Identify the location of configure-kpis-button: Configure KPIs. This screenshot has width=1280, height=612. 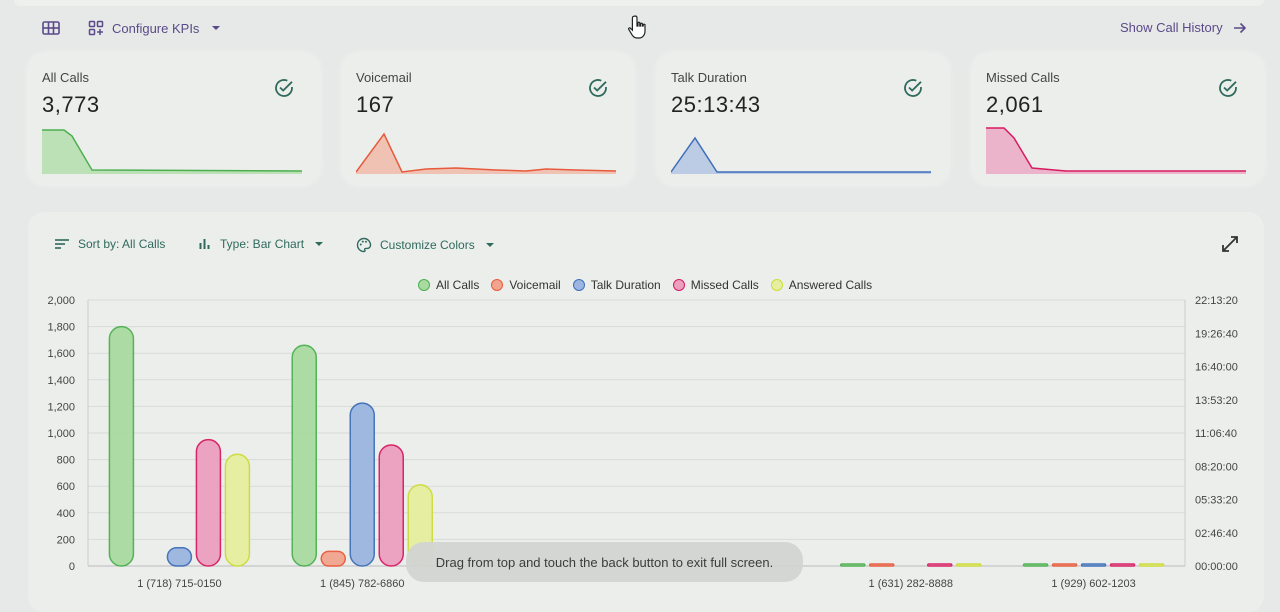
(154, 28).